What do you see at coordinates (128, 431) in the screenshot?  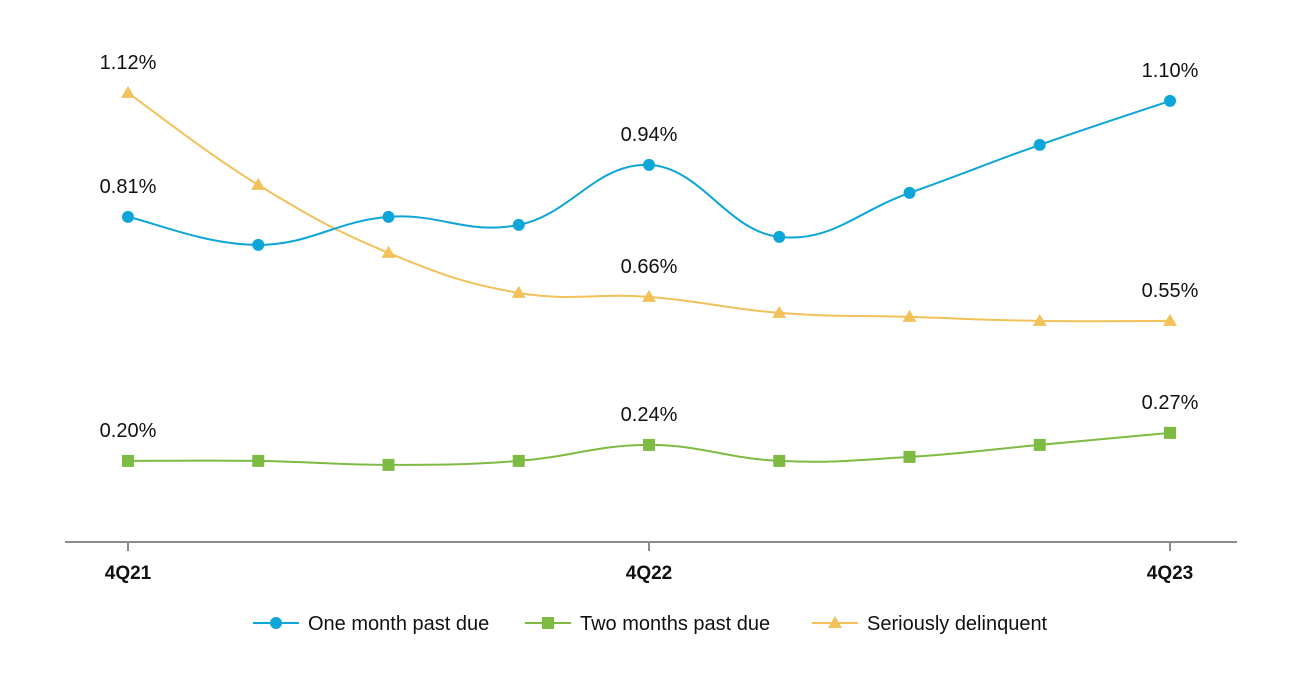 I see `data-label: 0.20%` at bounding box center [128, 431].